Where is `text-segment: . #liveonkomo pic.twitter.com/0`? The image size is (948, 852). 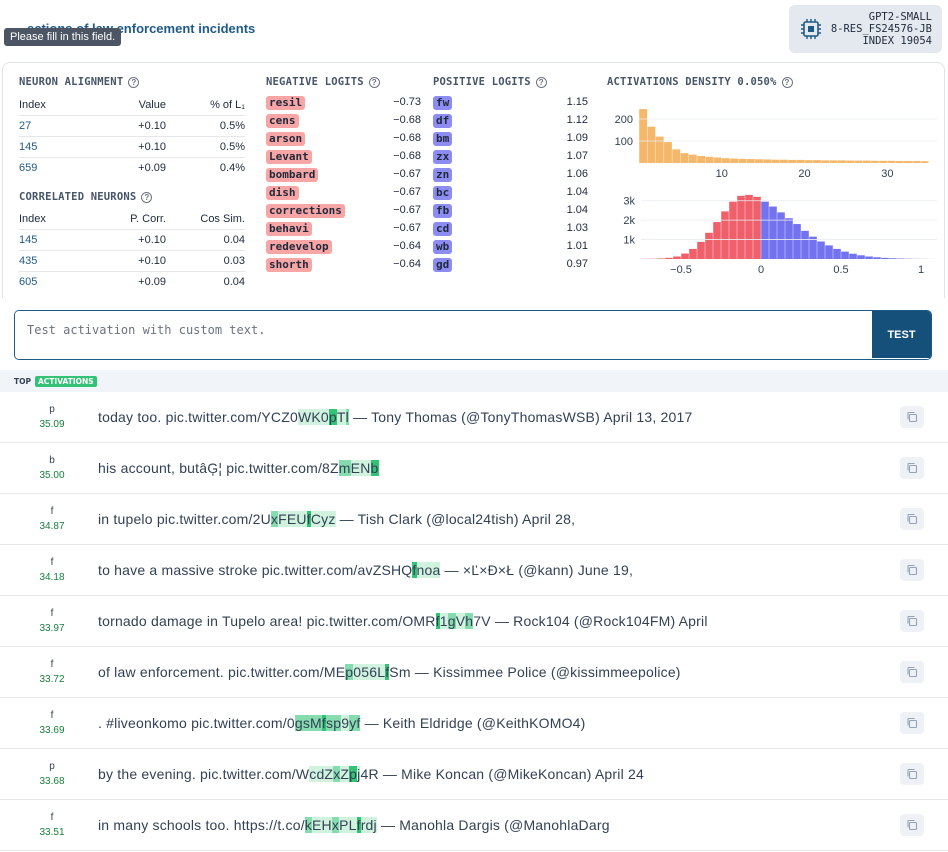 text-segment: . #liveonkomo pic.twitter.com/0 is located at coordinates (196, 723).